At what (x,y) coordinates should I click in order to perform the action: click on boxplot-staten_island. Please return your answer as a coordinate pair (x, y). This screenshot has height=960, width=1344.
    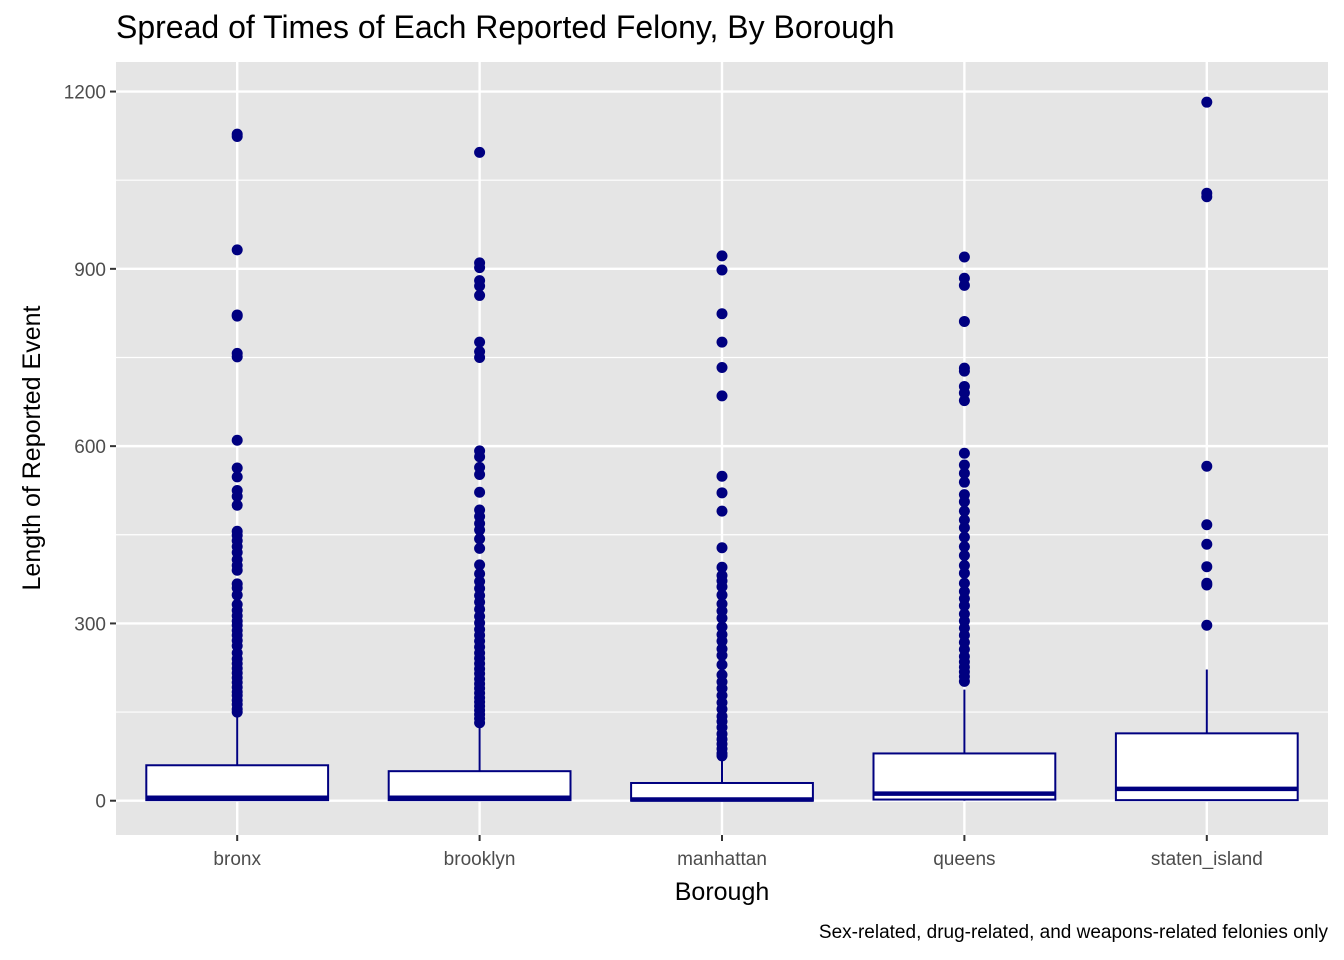
    Looking at the image, I should click on (1206, 449).